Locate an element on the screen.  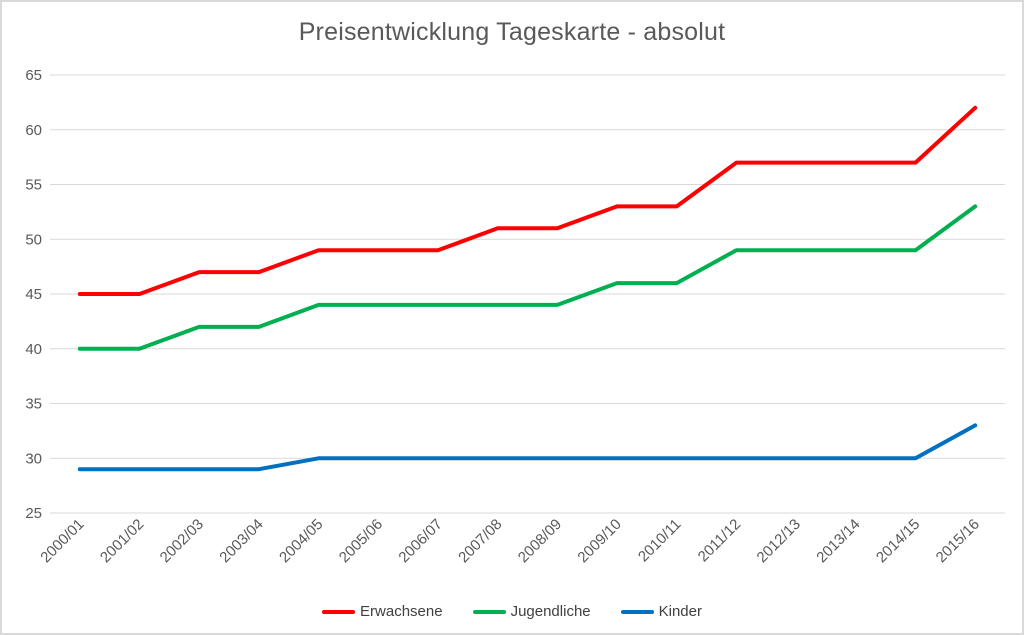
y-axis-label: 25 is located at coordinates (33, 513).